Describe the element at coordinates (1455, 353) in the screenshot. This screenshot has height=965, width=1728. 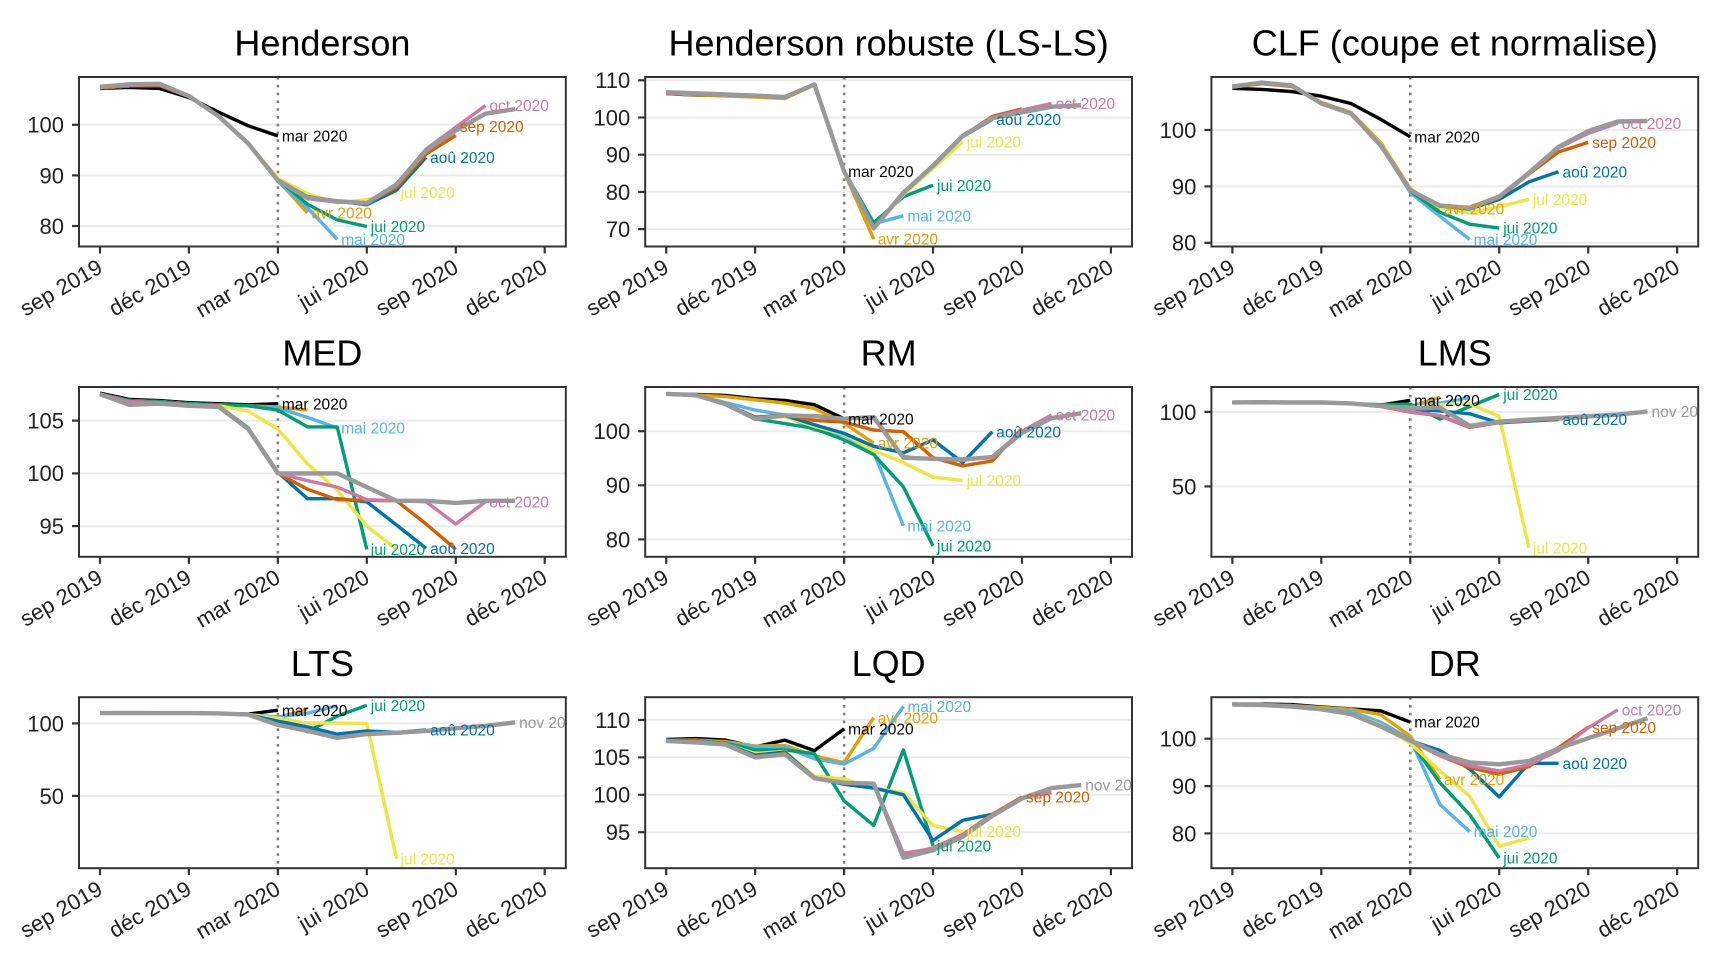
I see `svg-text: LMS` at that location.